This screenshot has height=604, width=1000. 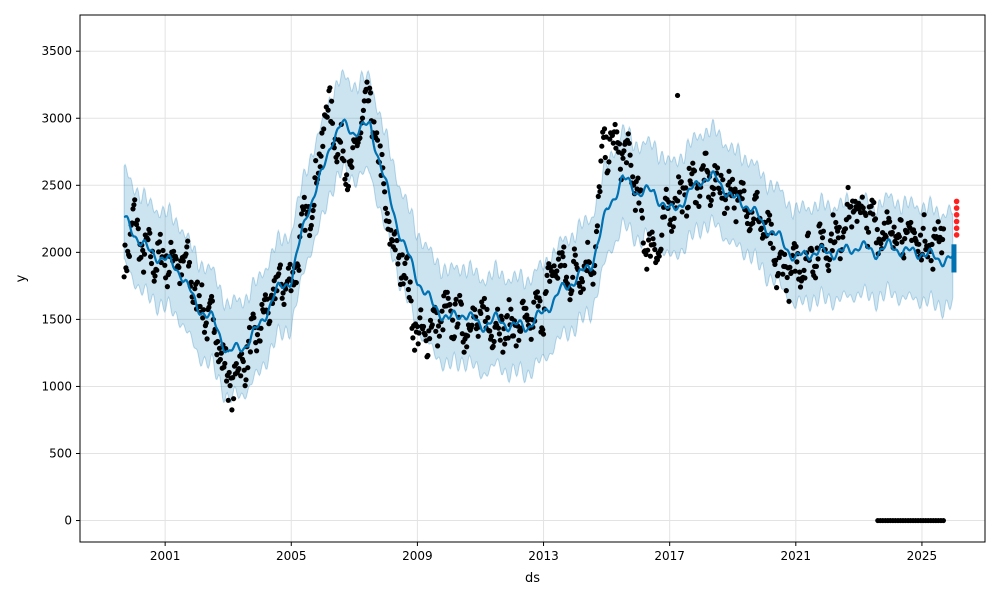 I want to click on y-tick-label: 500, so click(x=60, y=453).